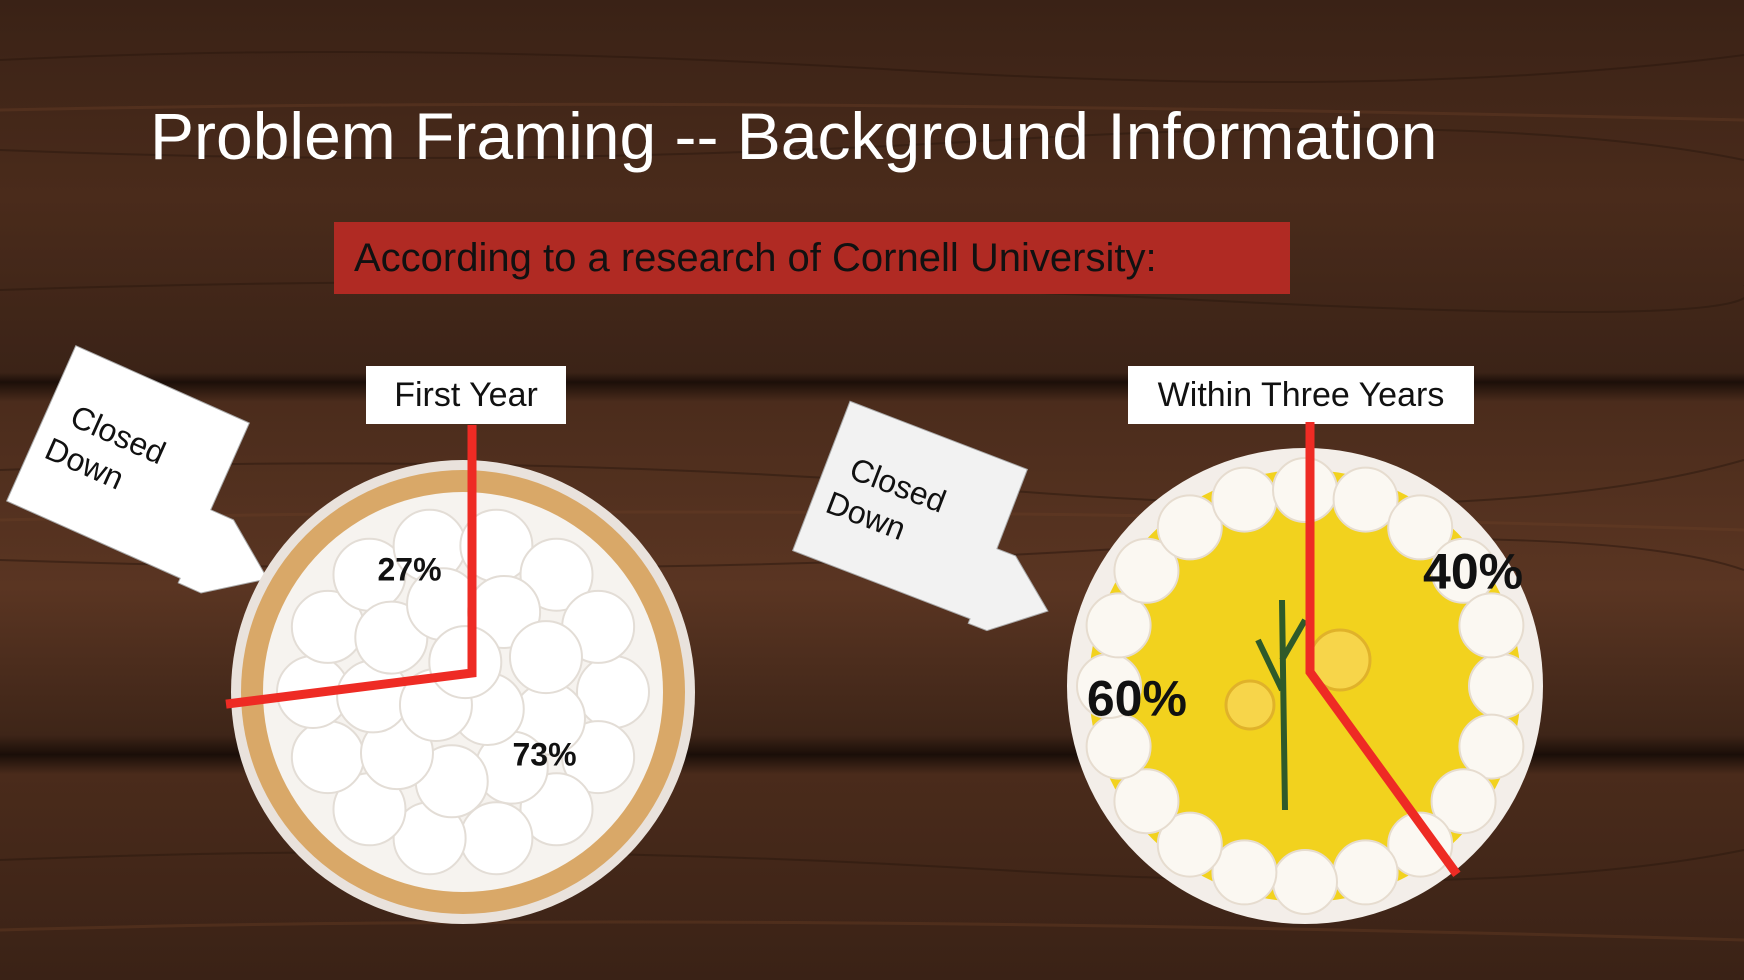 The image size is (1744, 980). What do you see at coordinates (1137, 698) in the screenshot?
I see `pie-three-years-label-closed: 60%` at bounding box center [1137, 698].